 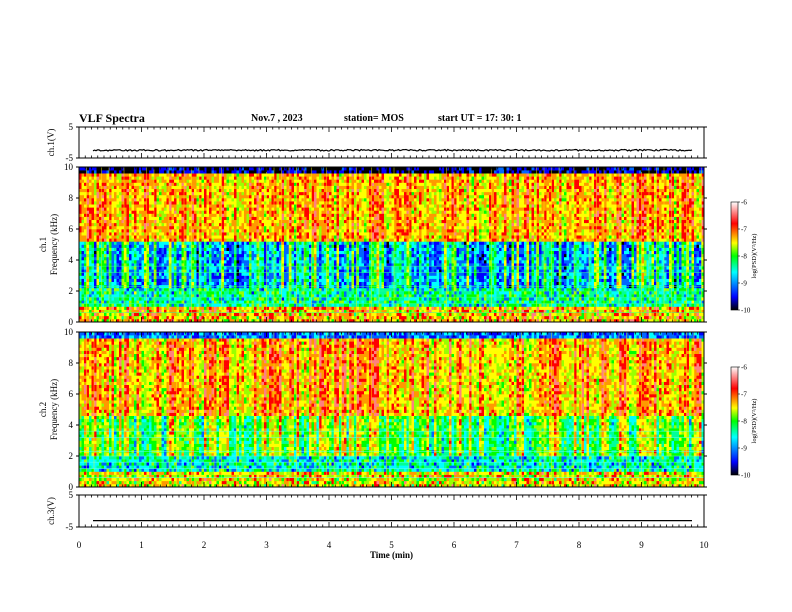 I want to click on y-axis-label: ch.1Frequency (kHz), so click(x=48, y=244).